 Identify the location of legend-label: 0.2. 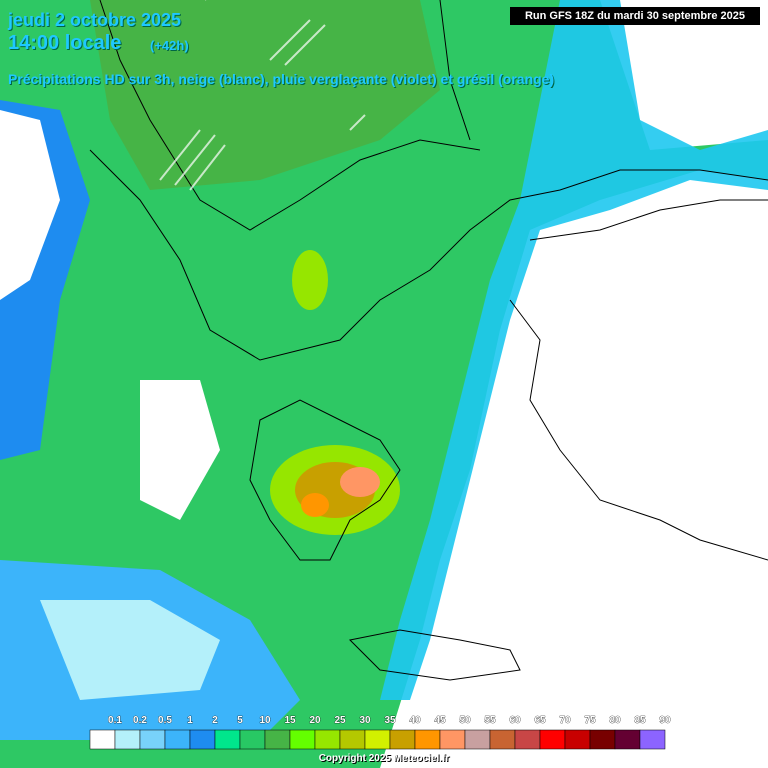
(140, 720).